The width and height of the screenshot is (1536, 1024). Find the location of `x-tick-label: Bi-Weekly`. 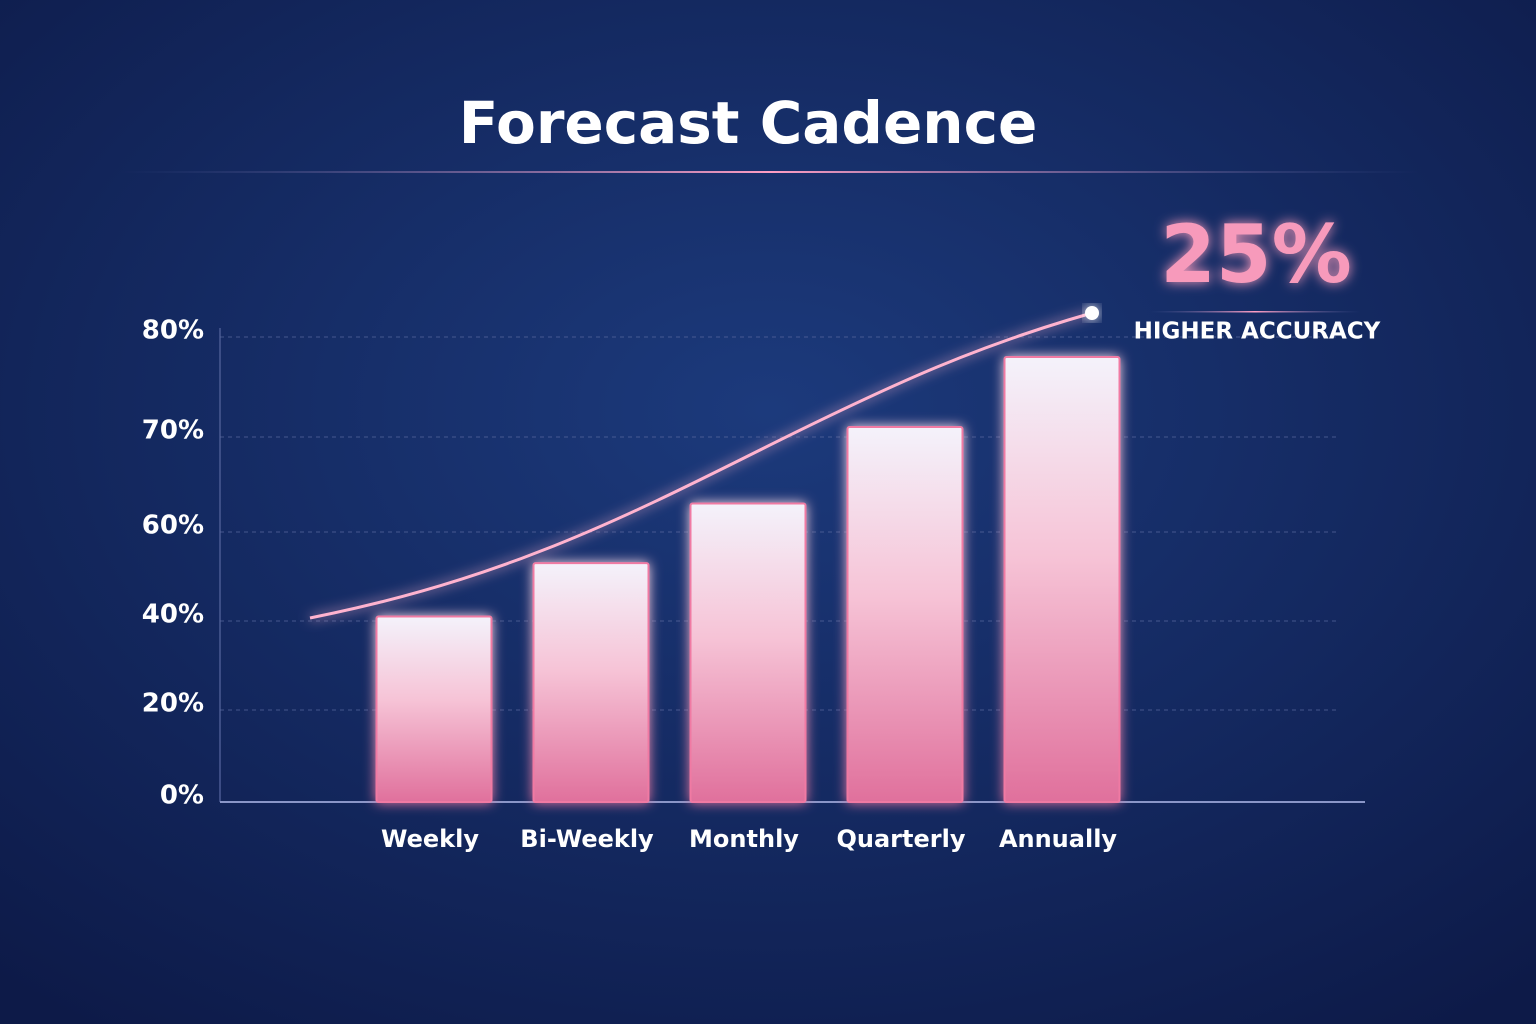

x-tick-label: Bi-Weekly is located at coordinates (587, 839).